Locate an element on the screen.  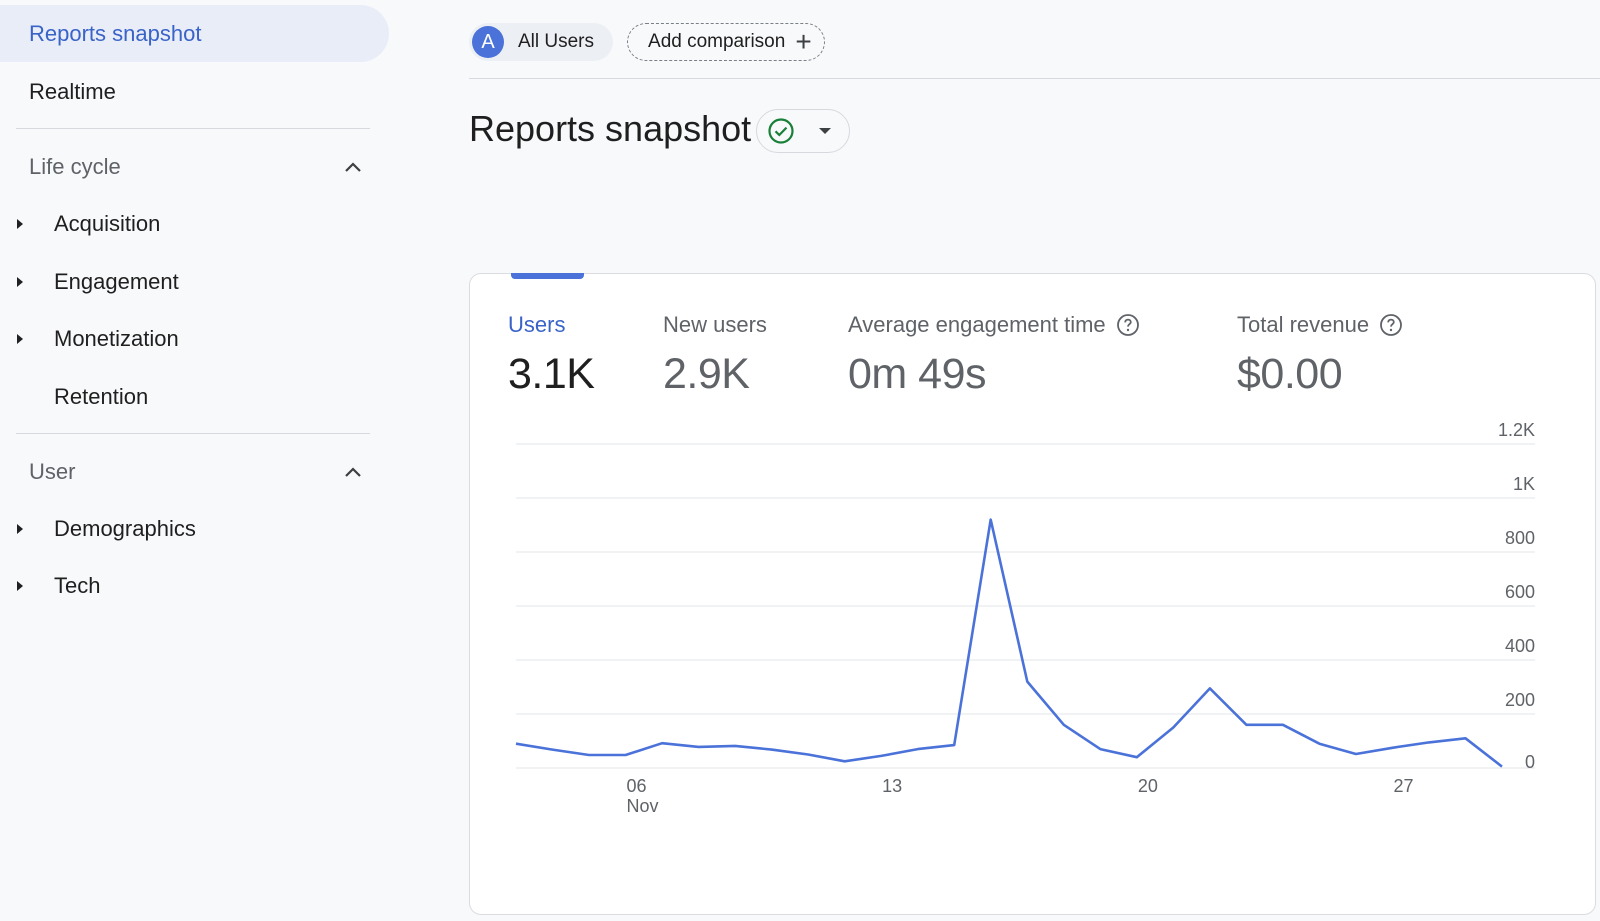
metric-label: Average engagement time is located at coordinates (977, 324).